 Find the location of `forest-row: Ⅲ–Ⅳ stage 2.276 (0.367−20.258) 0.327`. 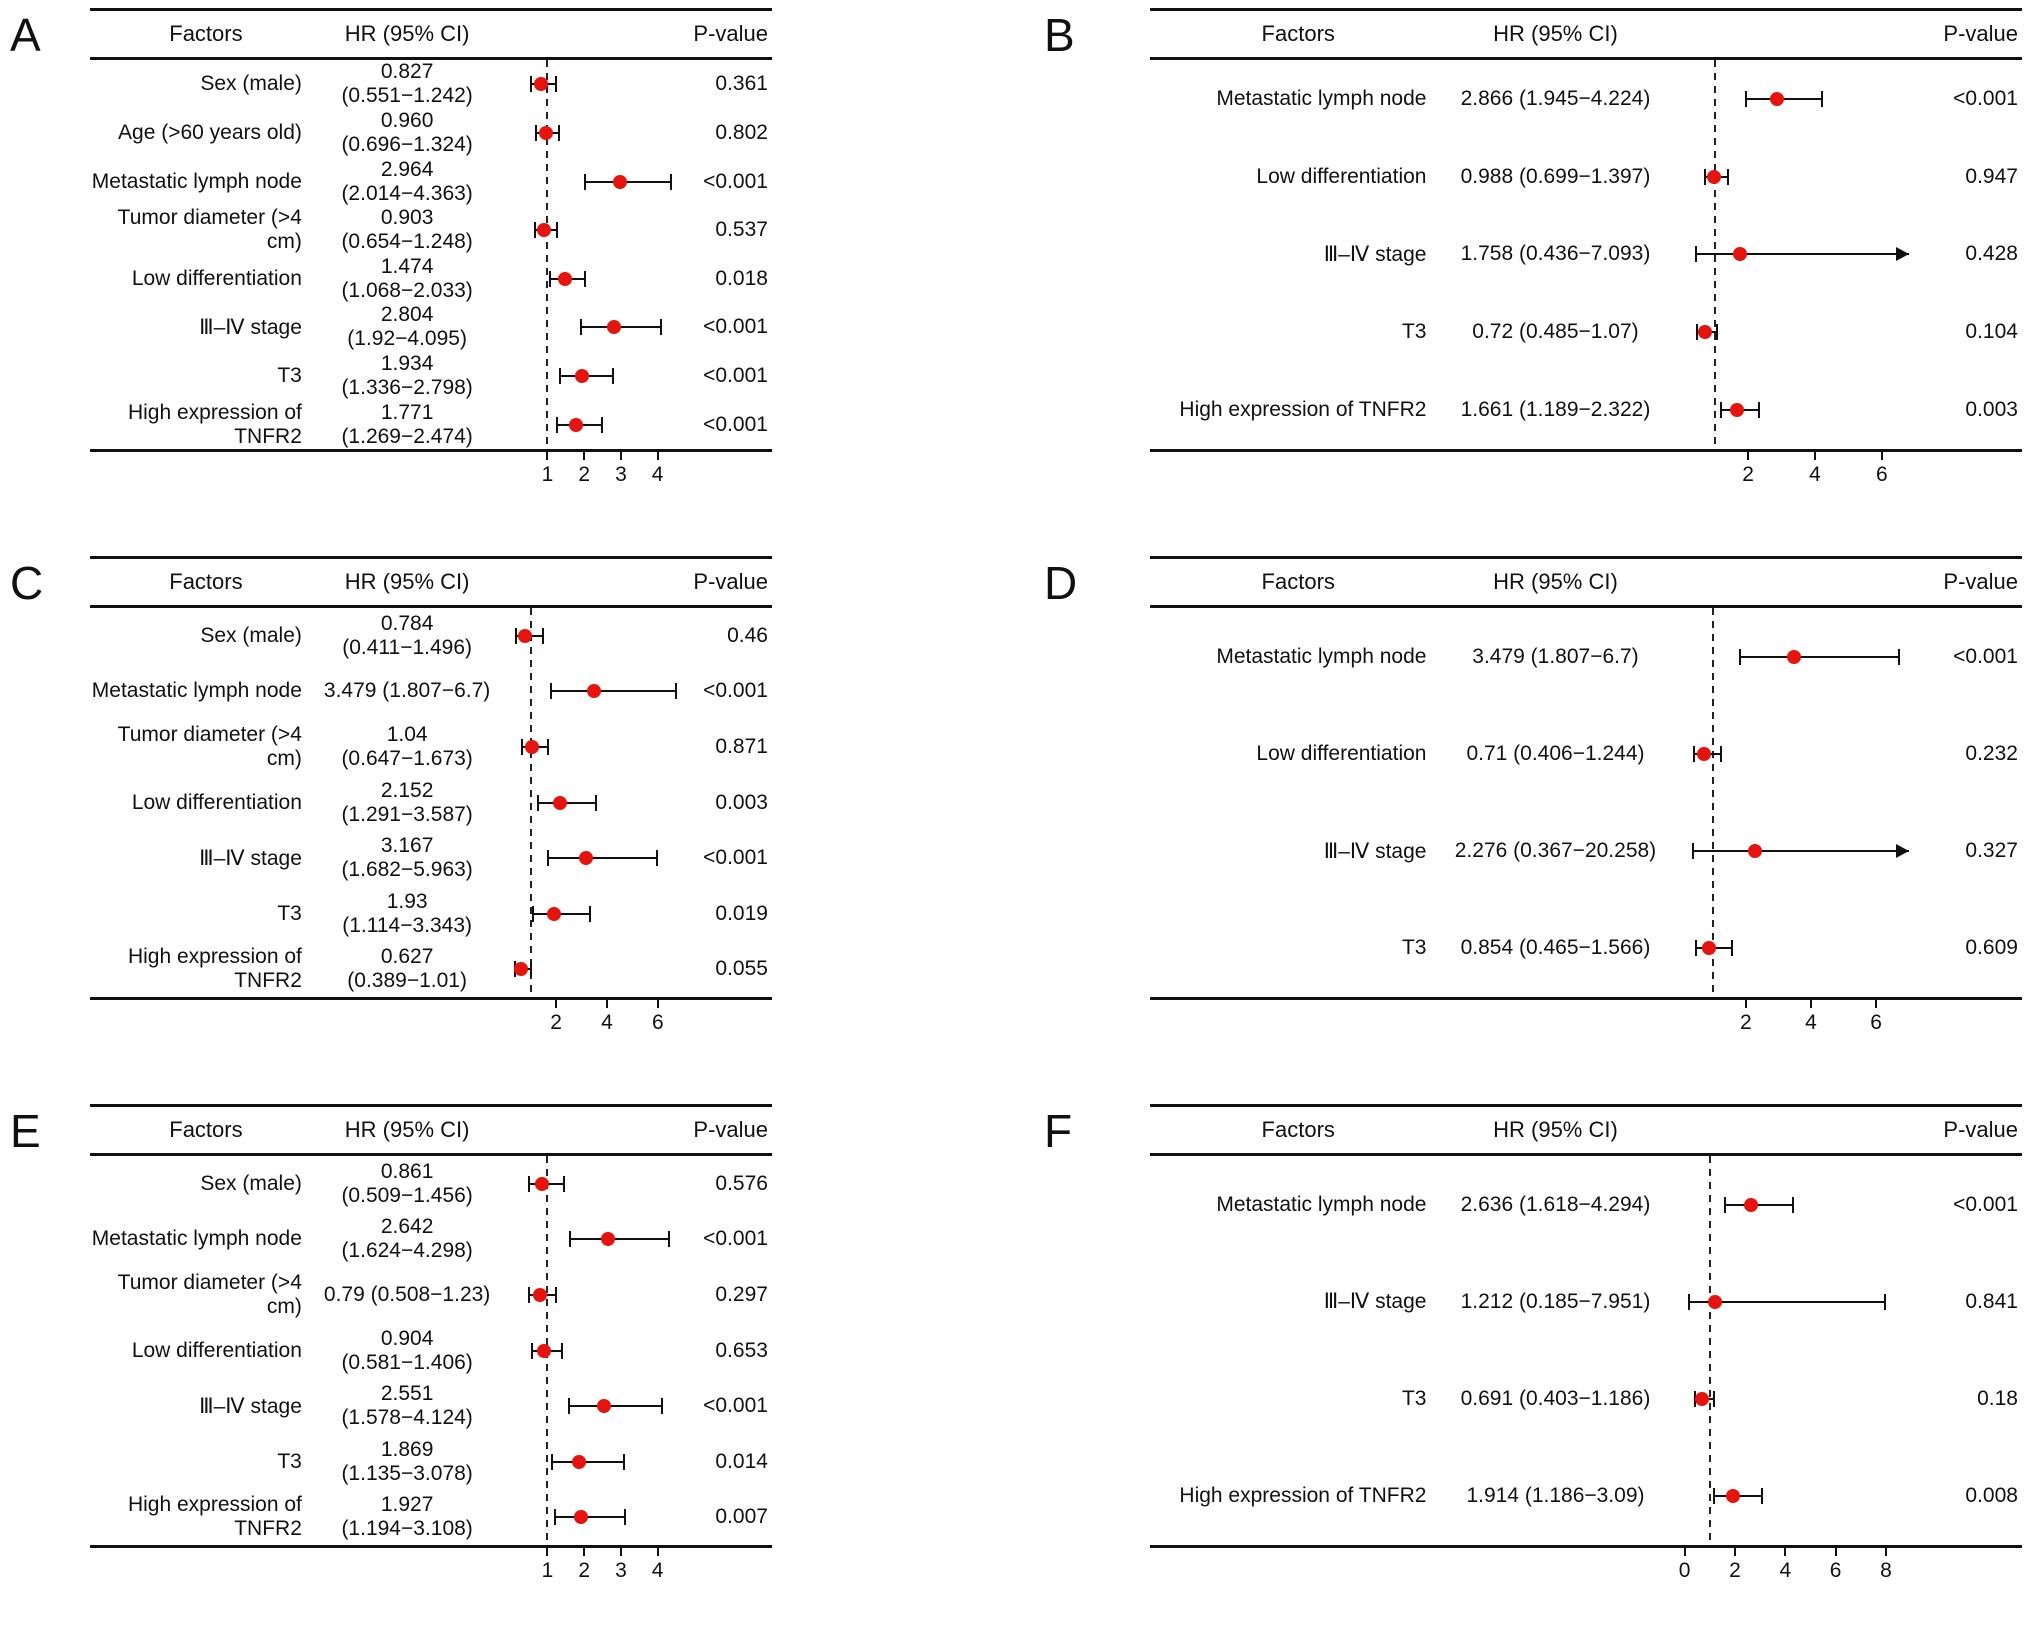

forest-row: Ⅲ–Ⅳ stage 2.276 (0.367−20.258) 0.327 is located at coordinates (1586, 851).